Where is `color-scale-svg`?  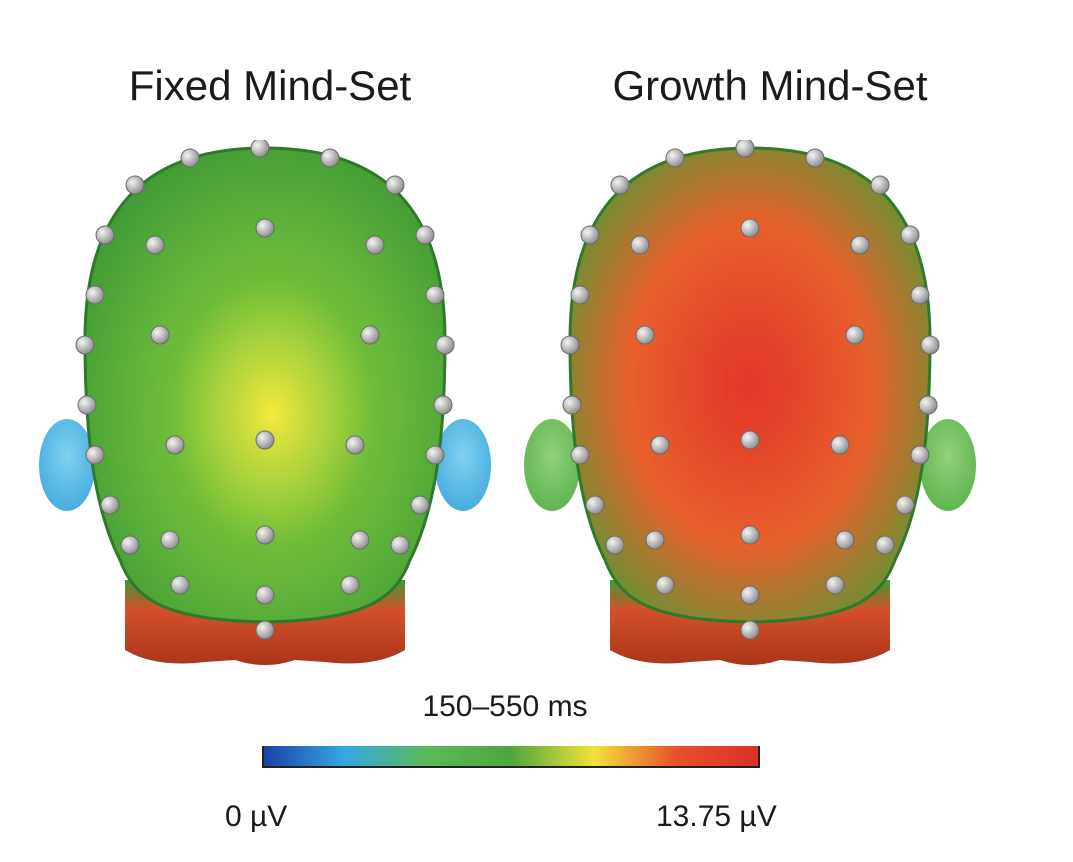
color-scale-svg is located at coordinates (511, 757).